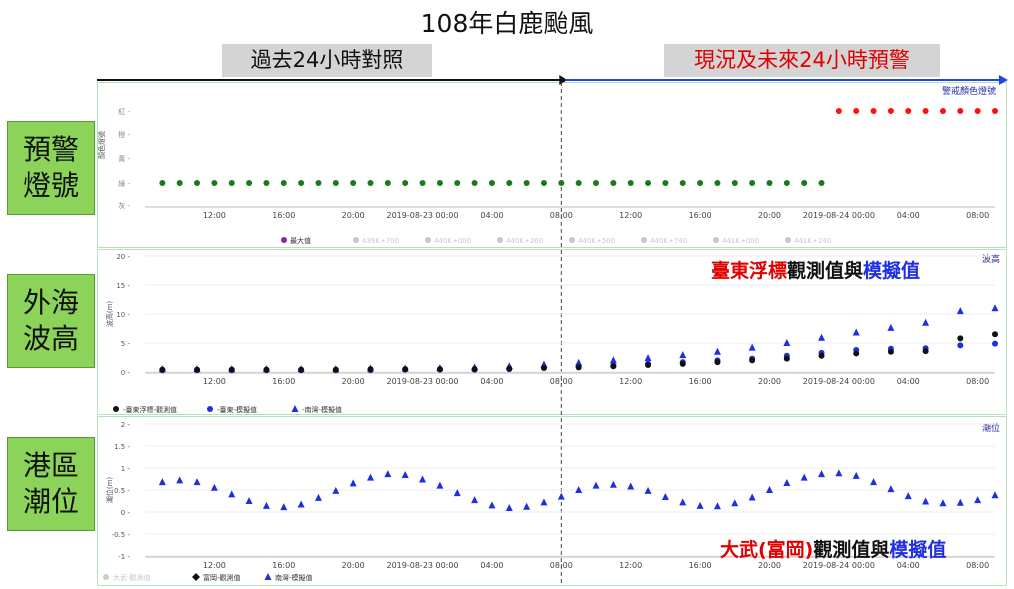  What do you see at coordinates (908, 381) in the screenshot?
I see `wave-x-tick-label: 04:00` at bounding box center [908, 381].